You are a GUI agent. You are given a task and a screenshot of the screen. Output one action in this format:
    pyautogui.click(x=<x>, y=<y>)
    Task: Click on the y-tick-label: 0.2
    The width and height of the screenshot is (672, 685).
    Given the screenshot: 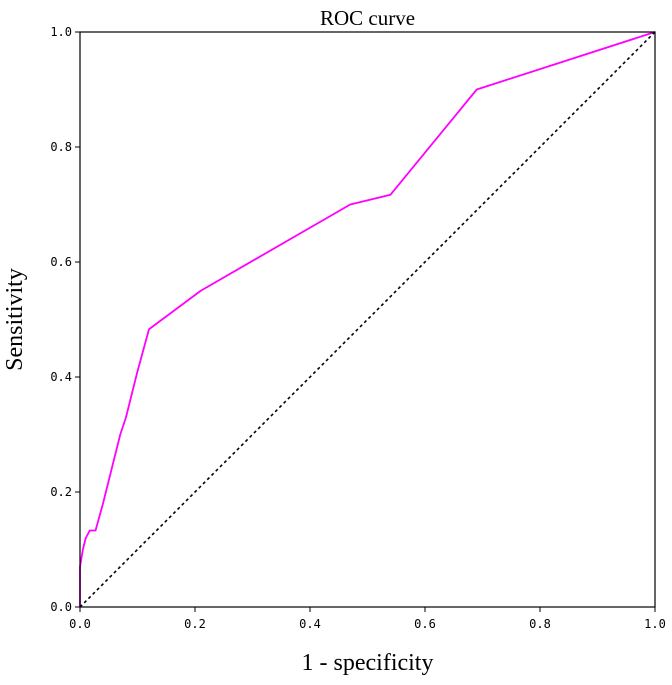 What is the action you would take?
    pyautogui.click(x=61, y=492)
    